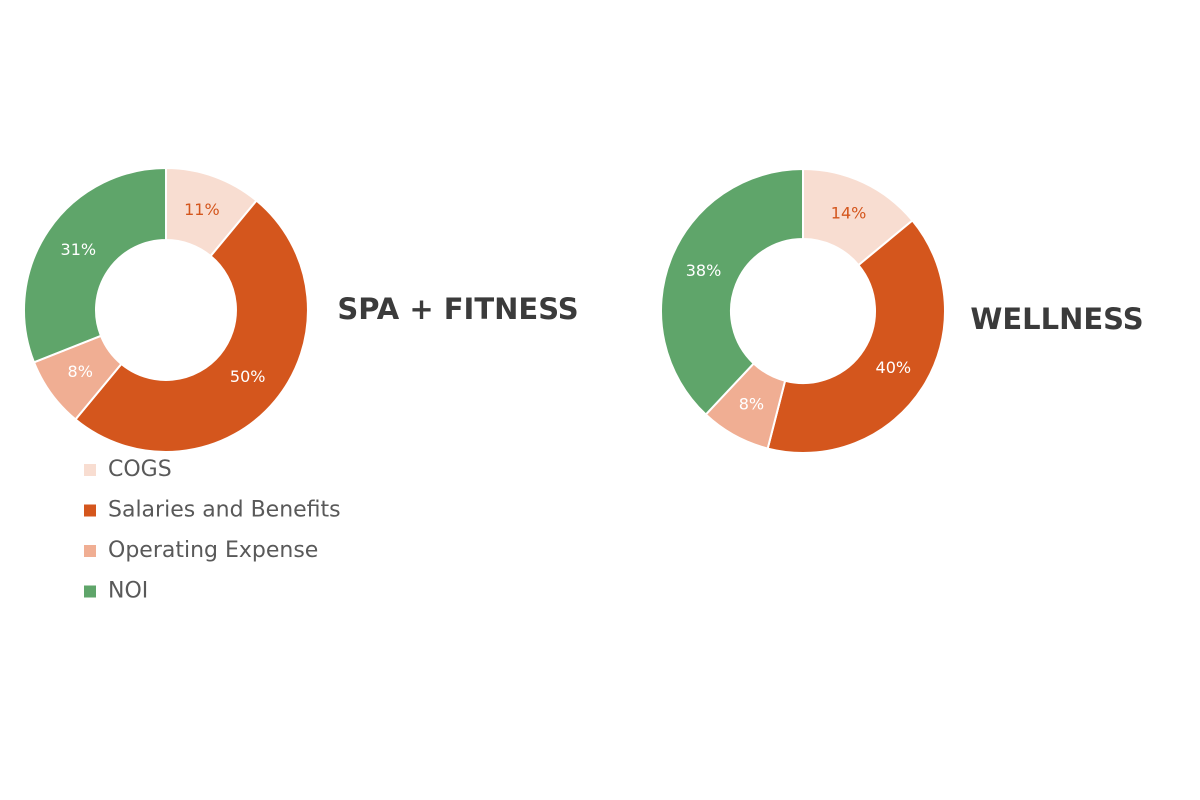 This screenshot has height=800, width=1200. Describe the element at coordinates (1056, 319) in the screenshot. I see `chart-title: WELLNESS` at that location.